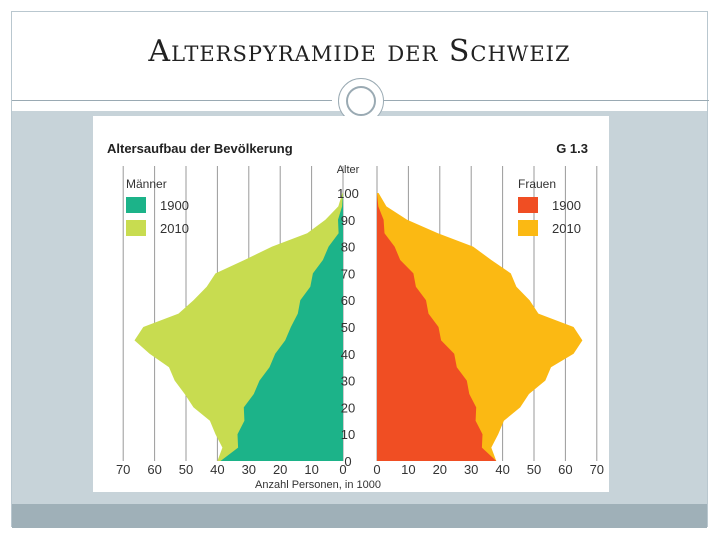 This screenshot has width=720, height=540. What do you see at coordinates (342, 469) in the screenshot?
I see `x-tick-left-0: 0` at bounding box center [342, 469].